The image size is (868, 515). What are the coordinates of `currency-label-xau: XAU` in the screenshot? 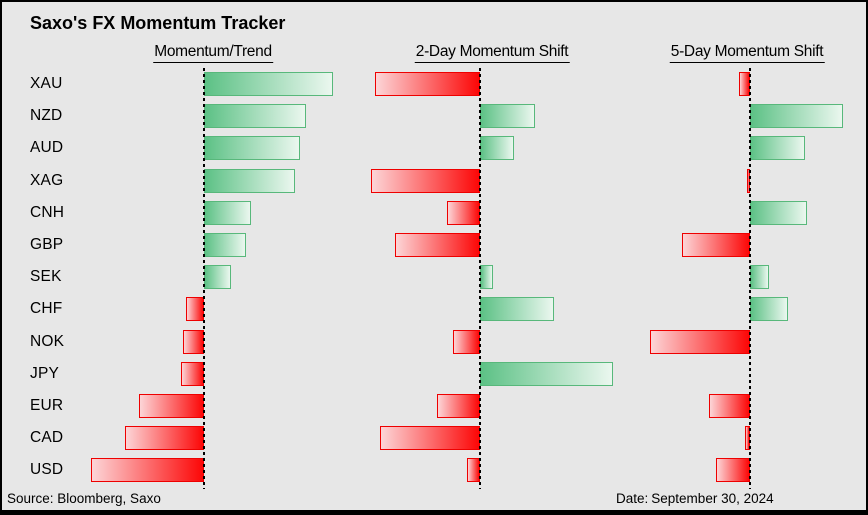 It's located at (46, 83).